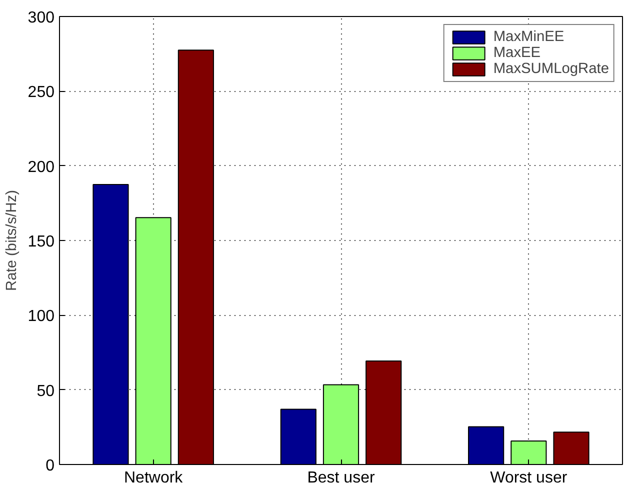  Describe the element at coordinates (41, 242) in the screenshot. I see `y-tick-label: 150` at that location.